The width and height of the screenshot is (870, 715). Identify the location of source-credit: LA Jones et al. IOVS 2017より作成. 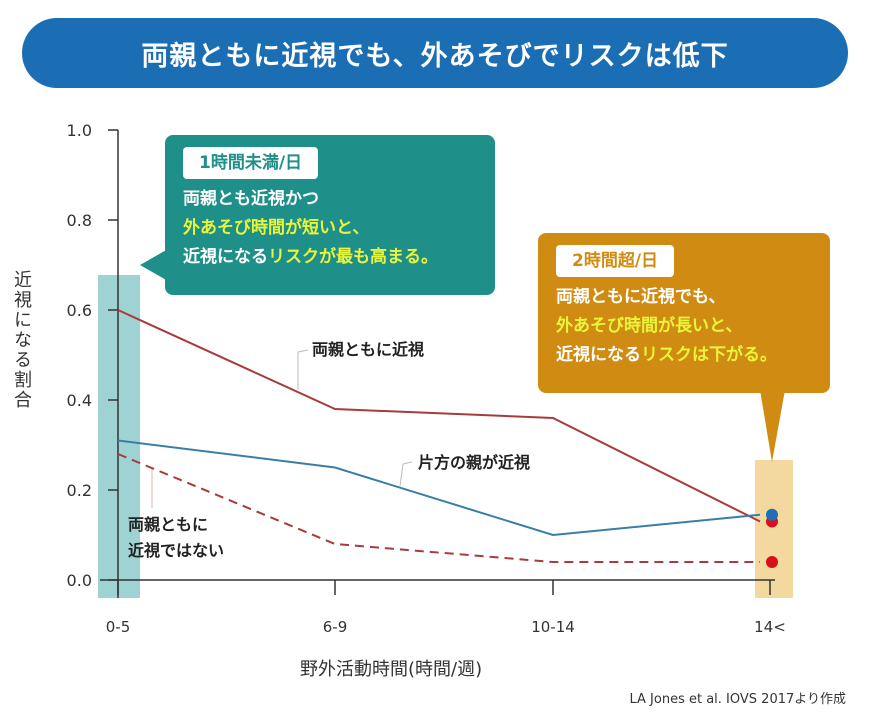
(737, 699).